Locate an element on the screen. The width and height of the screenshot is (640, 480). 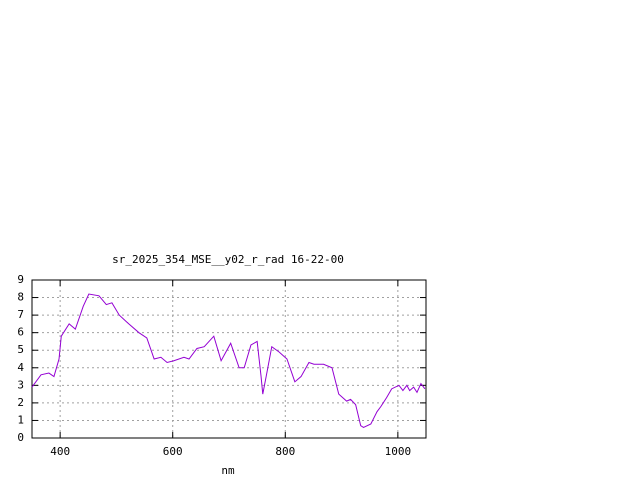
y-tick-label: 1 is located at coordinates (20, 419).